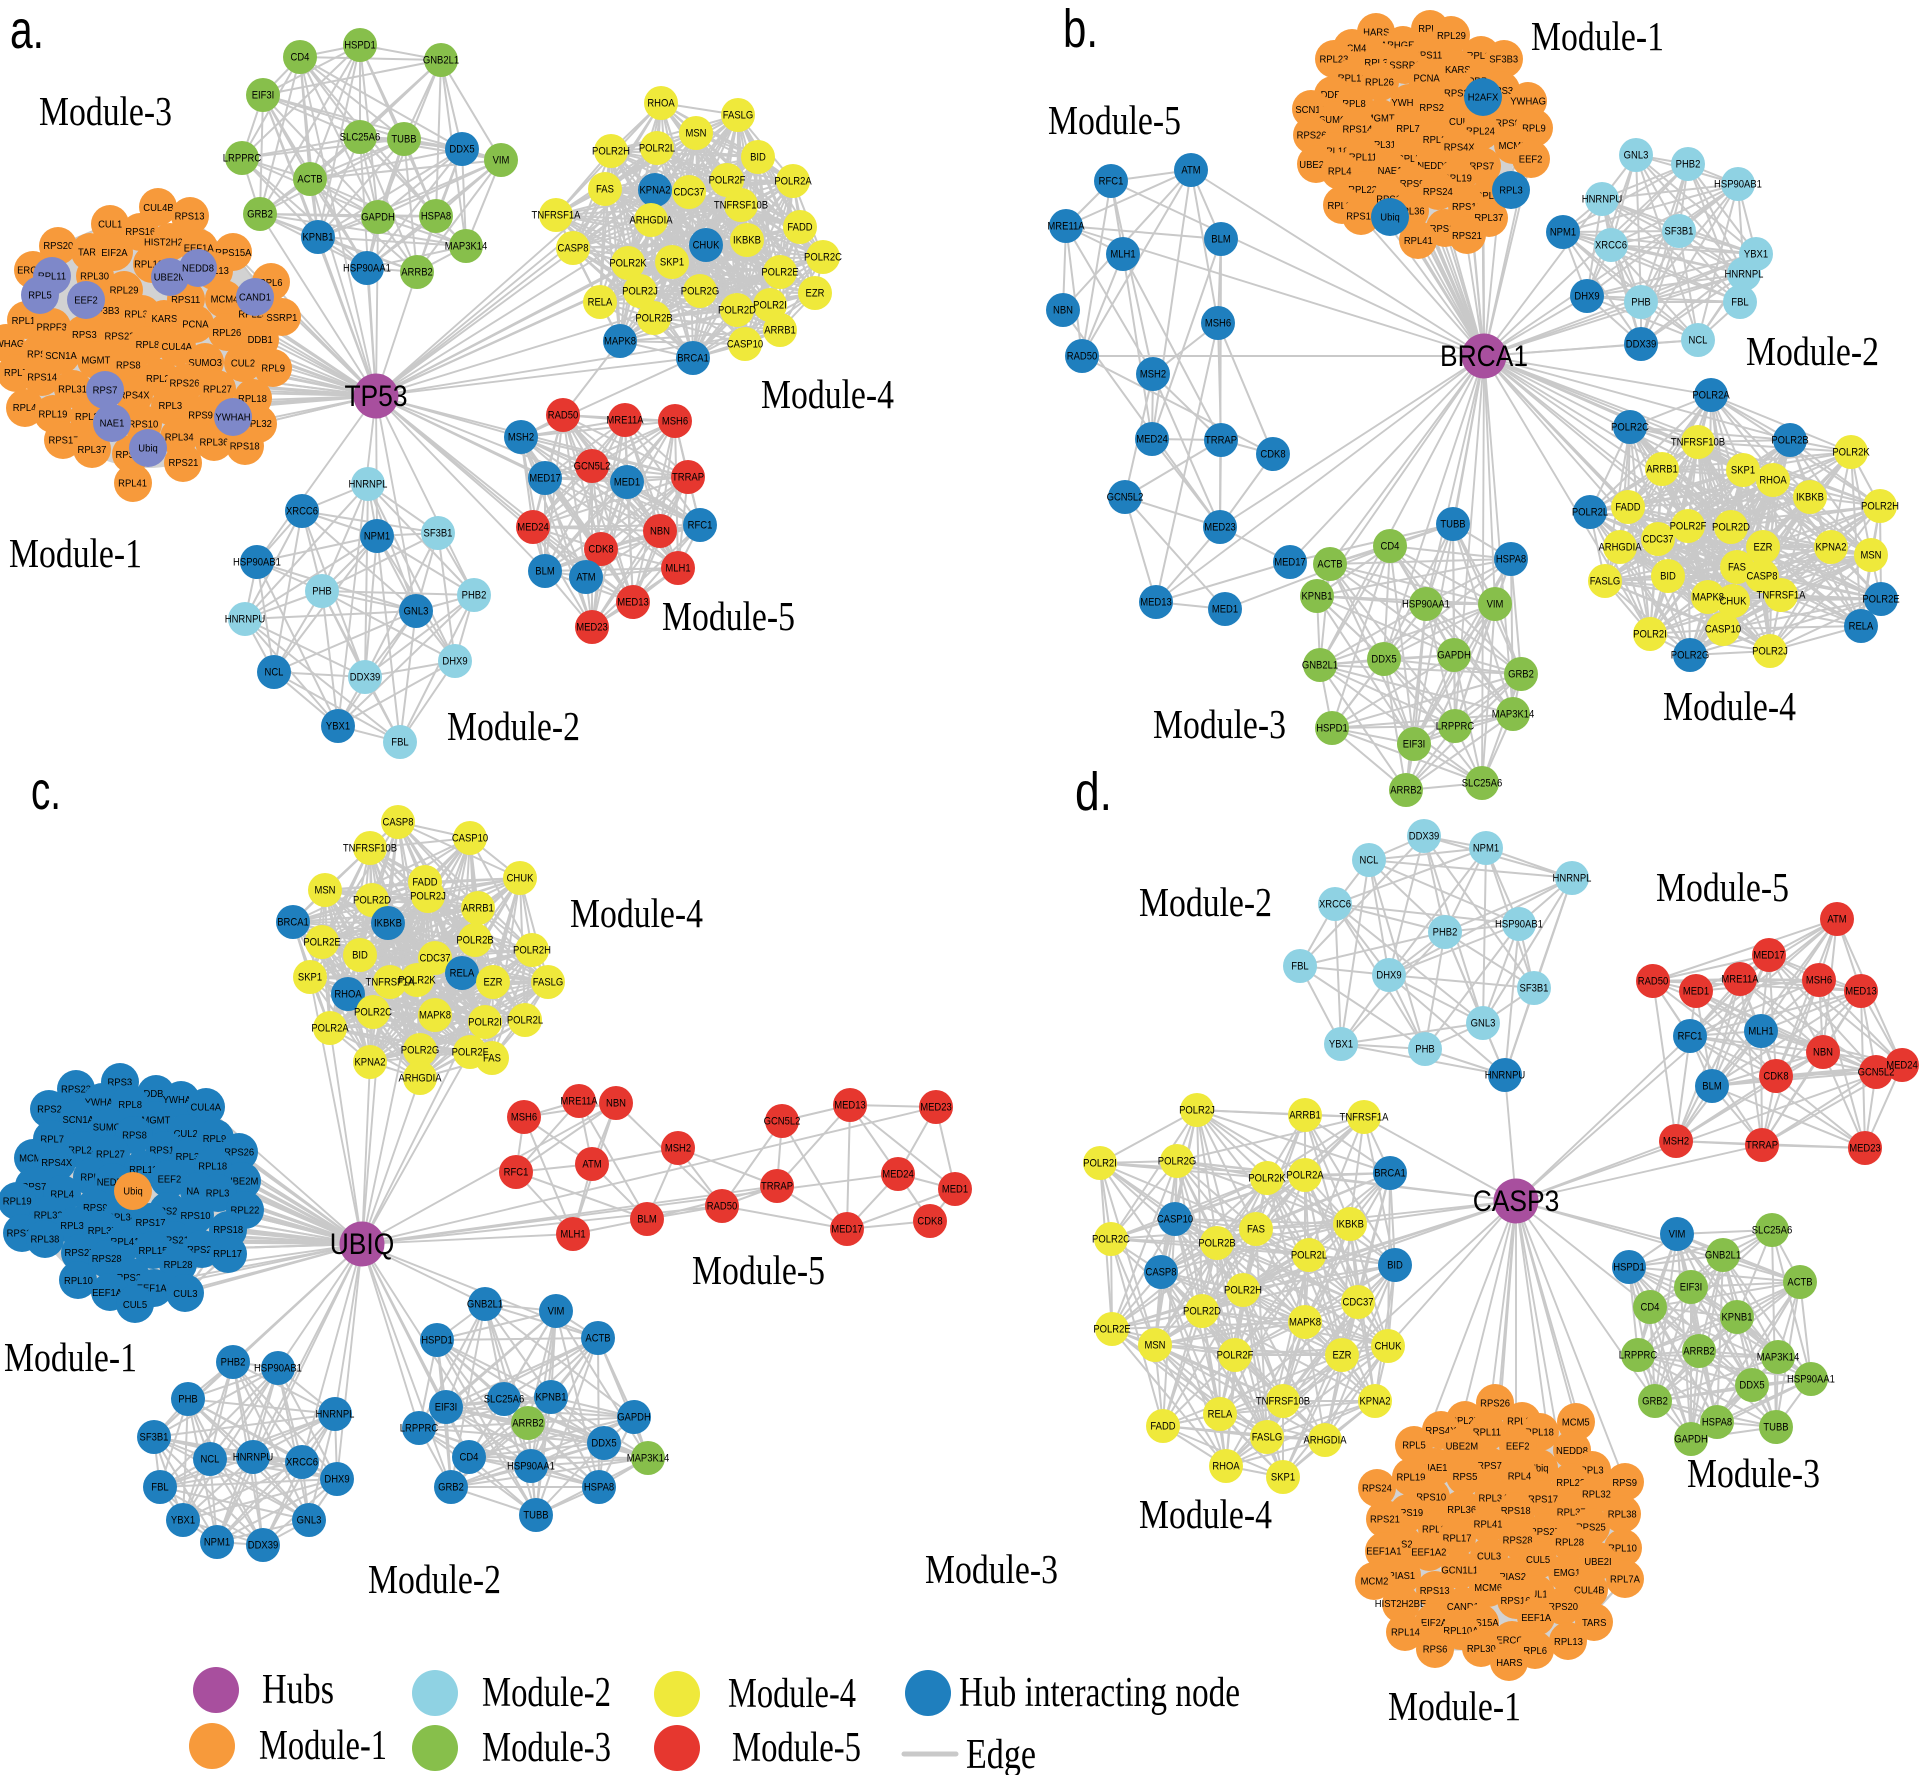 The image size is (1923, 1775). What do you see at coordinates (190, 217) in the screenshot?
I see `svg-text: RPS13` at bounding box center [190, 217].